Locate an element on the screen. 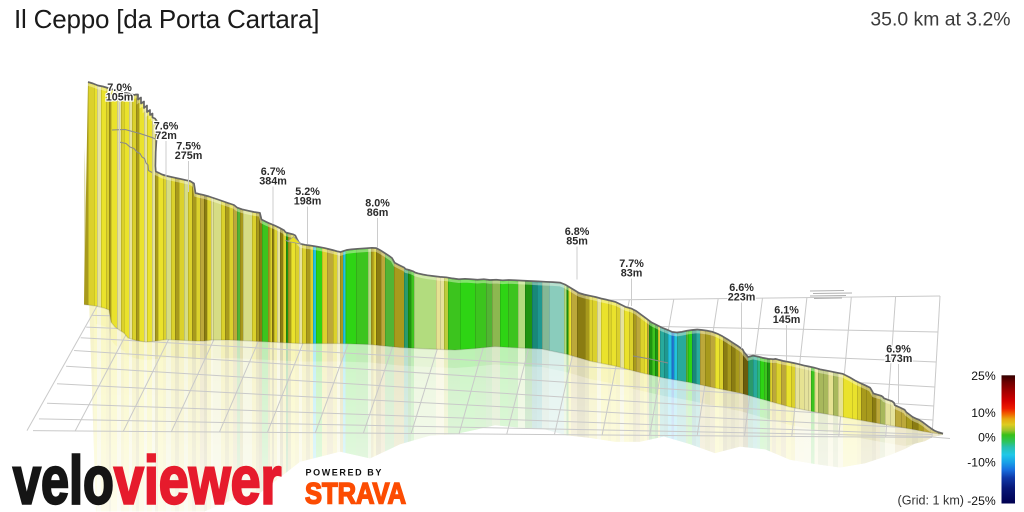 Image resolution: width=1024 pixels, height=512 pixels. svg-text: 7.0% is located at coordinates (119, 88).